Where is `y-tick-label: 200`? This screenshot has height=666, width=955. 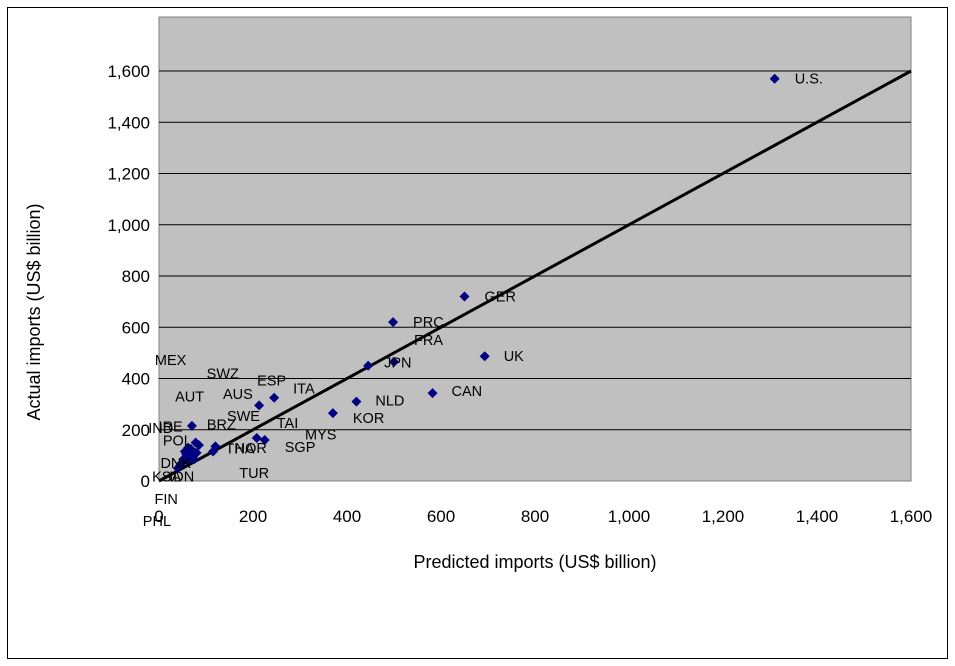 y-tick-label: 200 is located at coordinates (136, 430).